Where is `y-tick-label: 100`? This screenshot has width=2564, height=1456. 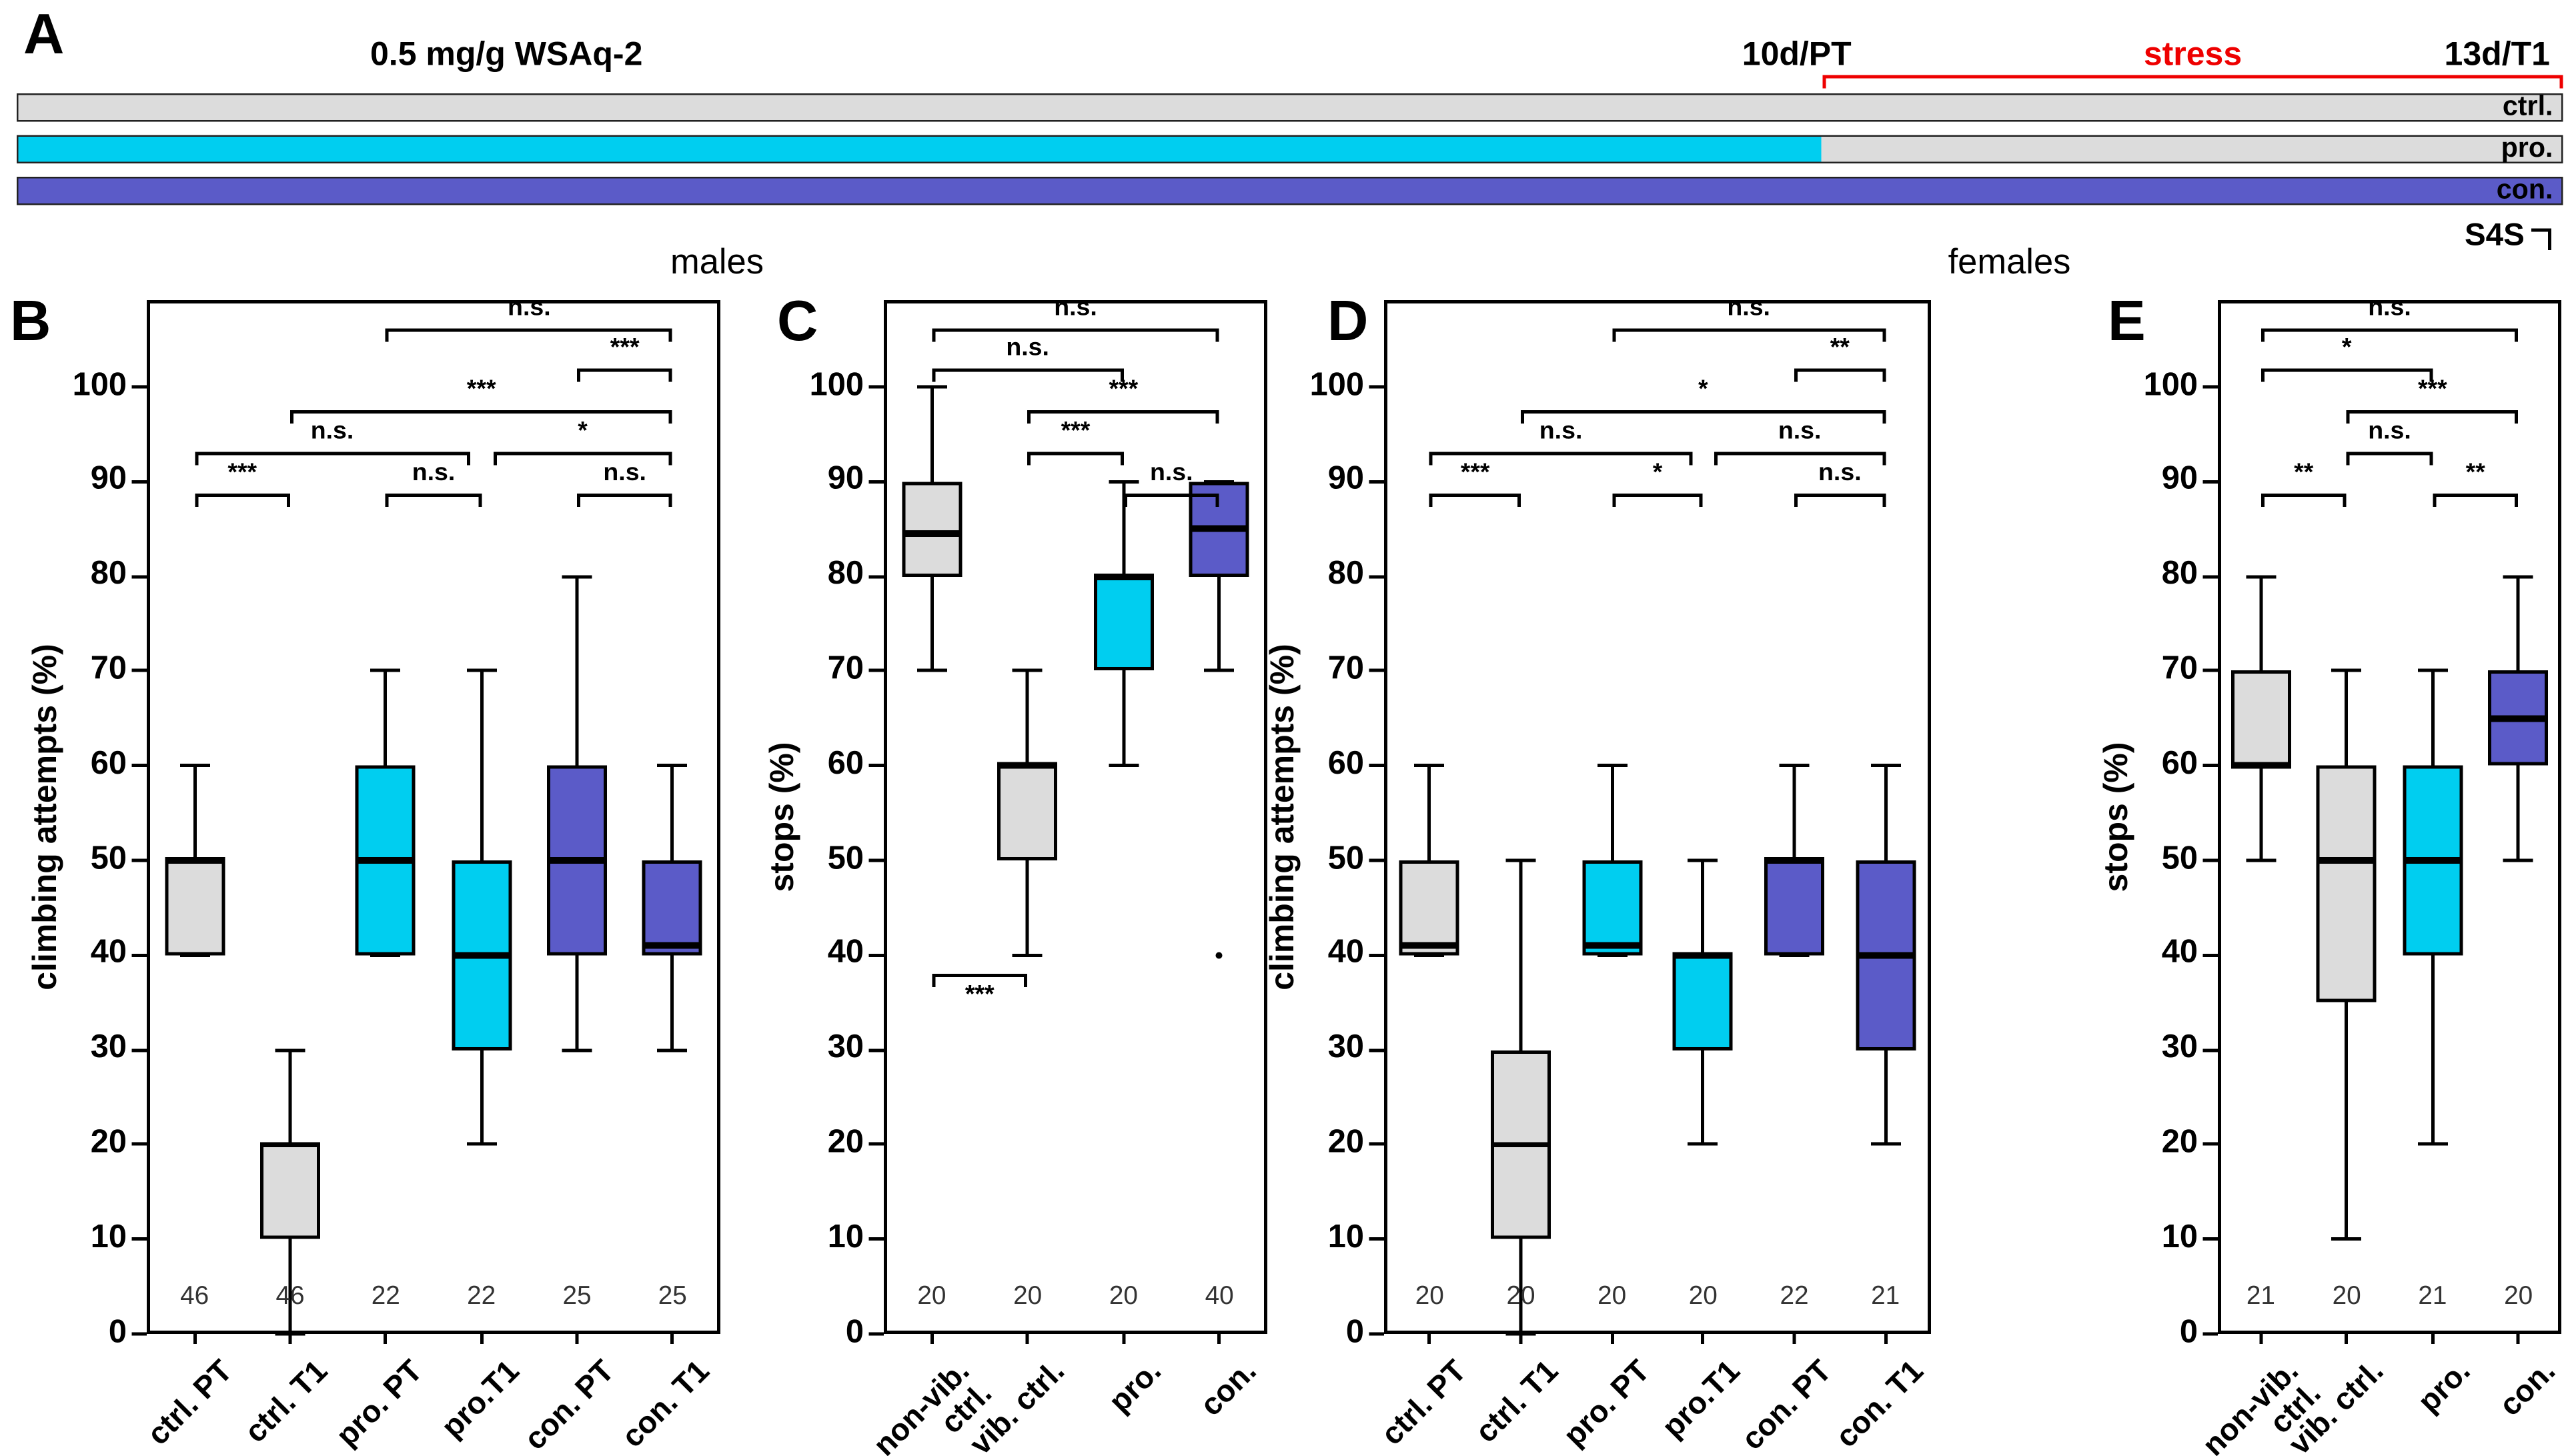 y-tick-label: 100 is located at coordinates (836, 384).